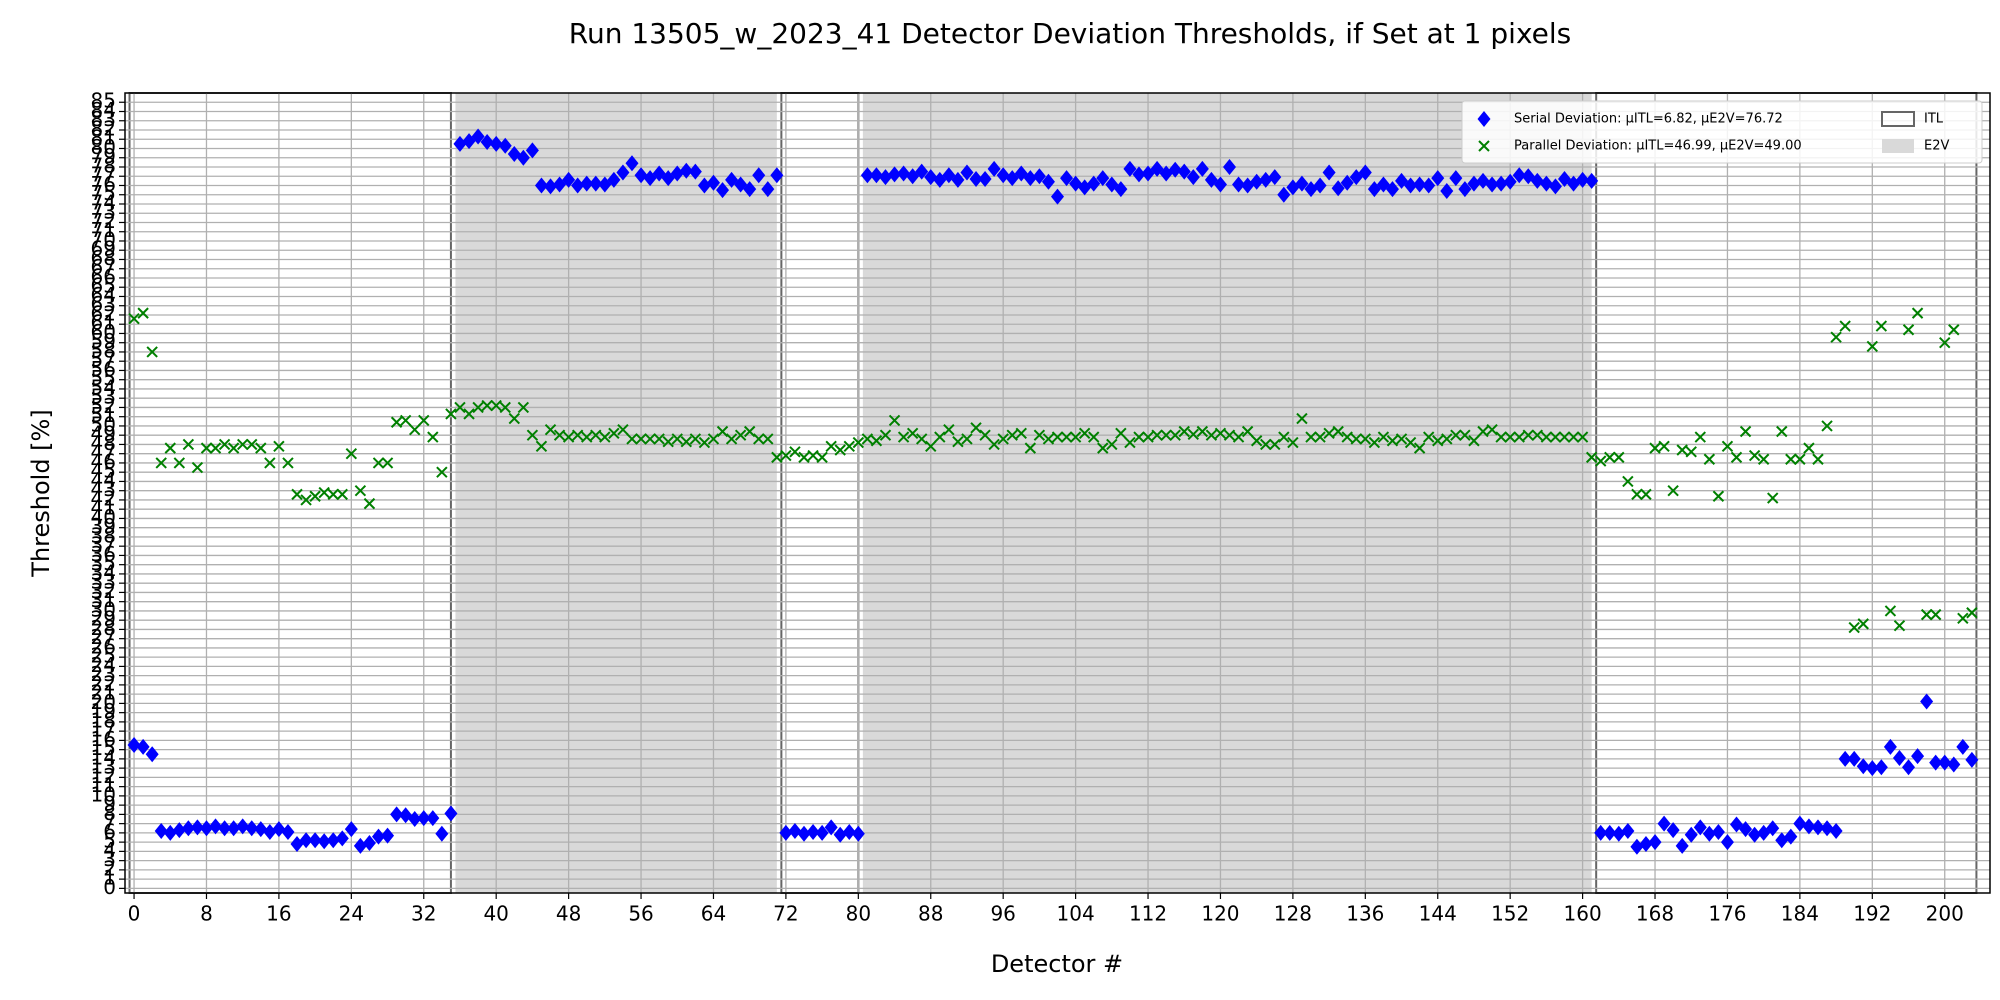  I want to click on y-tick-label: 57, so click(103, 360).